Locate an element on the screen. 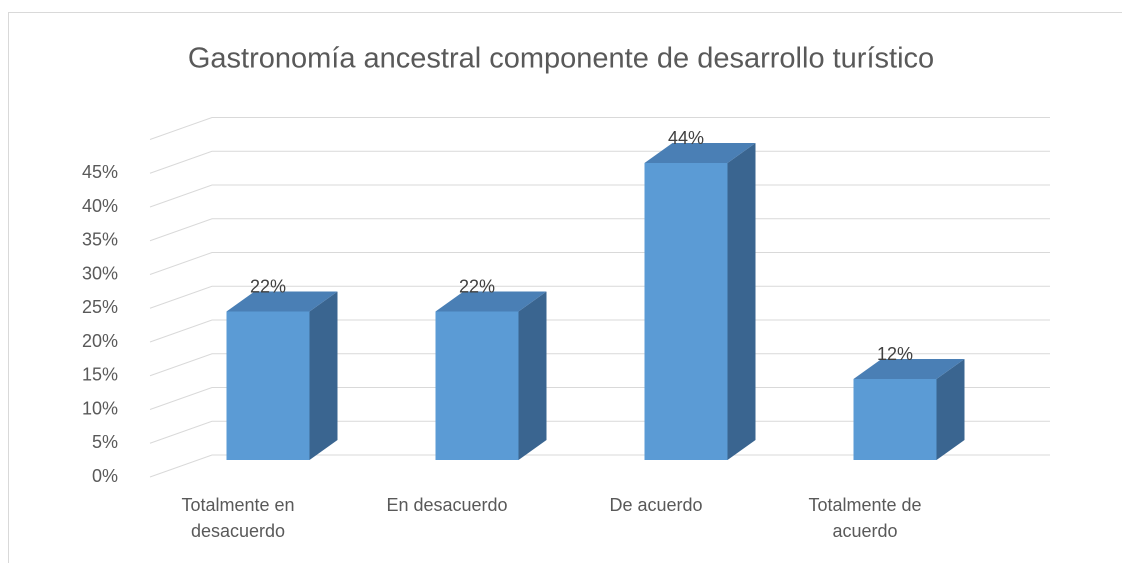 This screenshot has height=563, width=1122. x-tick-label: De acuerdo is located at coordinates (656, 505).